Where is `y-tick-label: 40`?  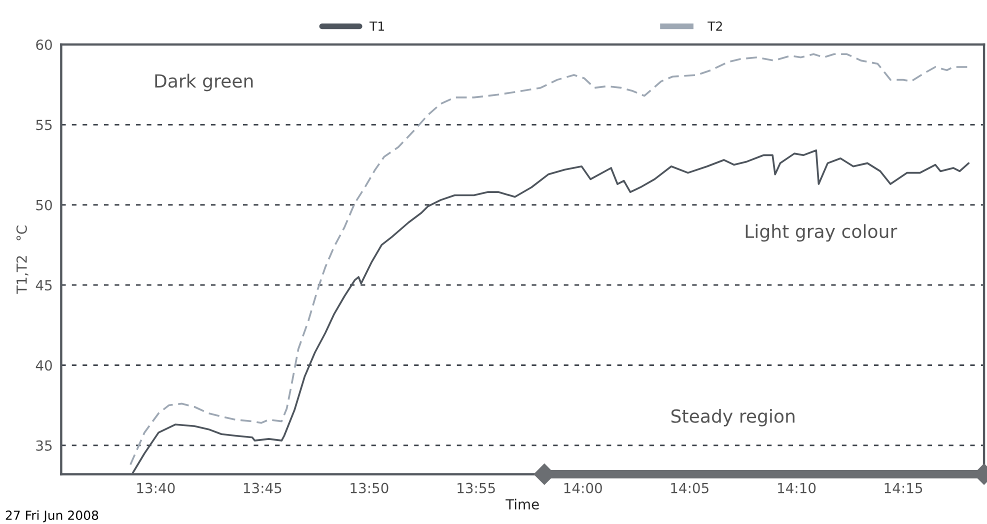 y-tick-label: 40 is located at coordinates (44, 365).